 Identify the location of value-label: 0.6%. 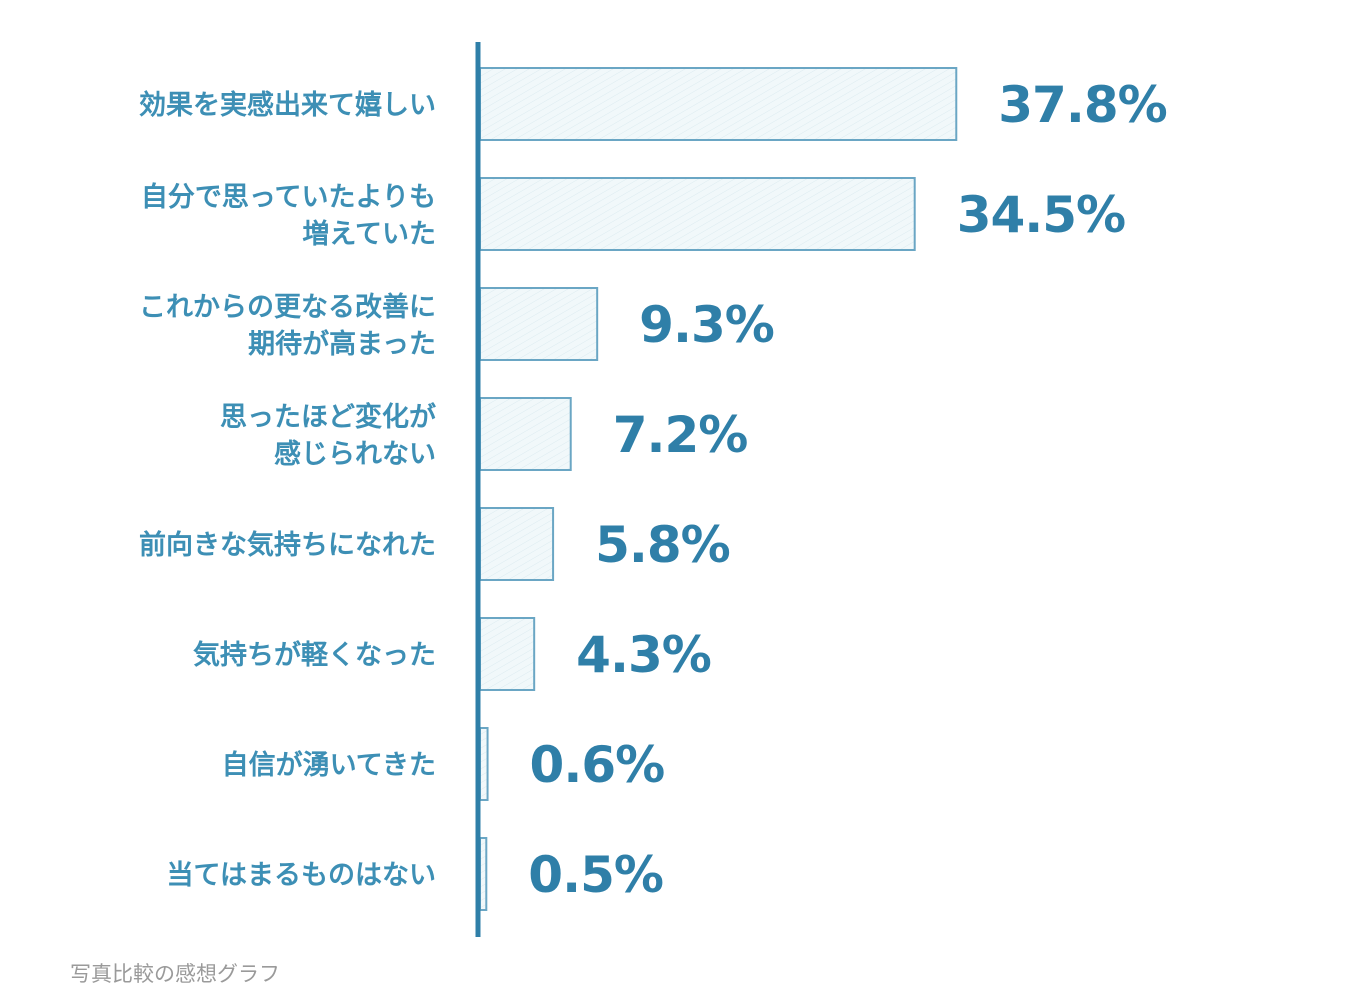
(597, 765).